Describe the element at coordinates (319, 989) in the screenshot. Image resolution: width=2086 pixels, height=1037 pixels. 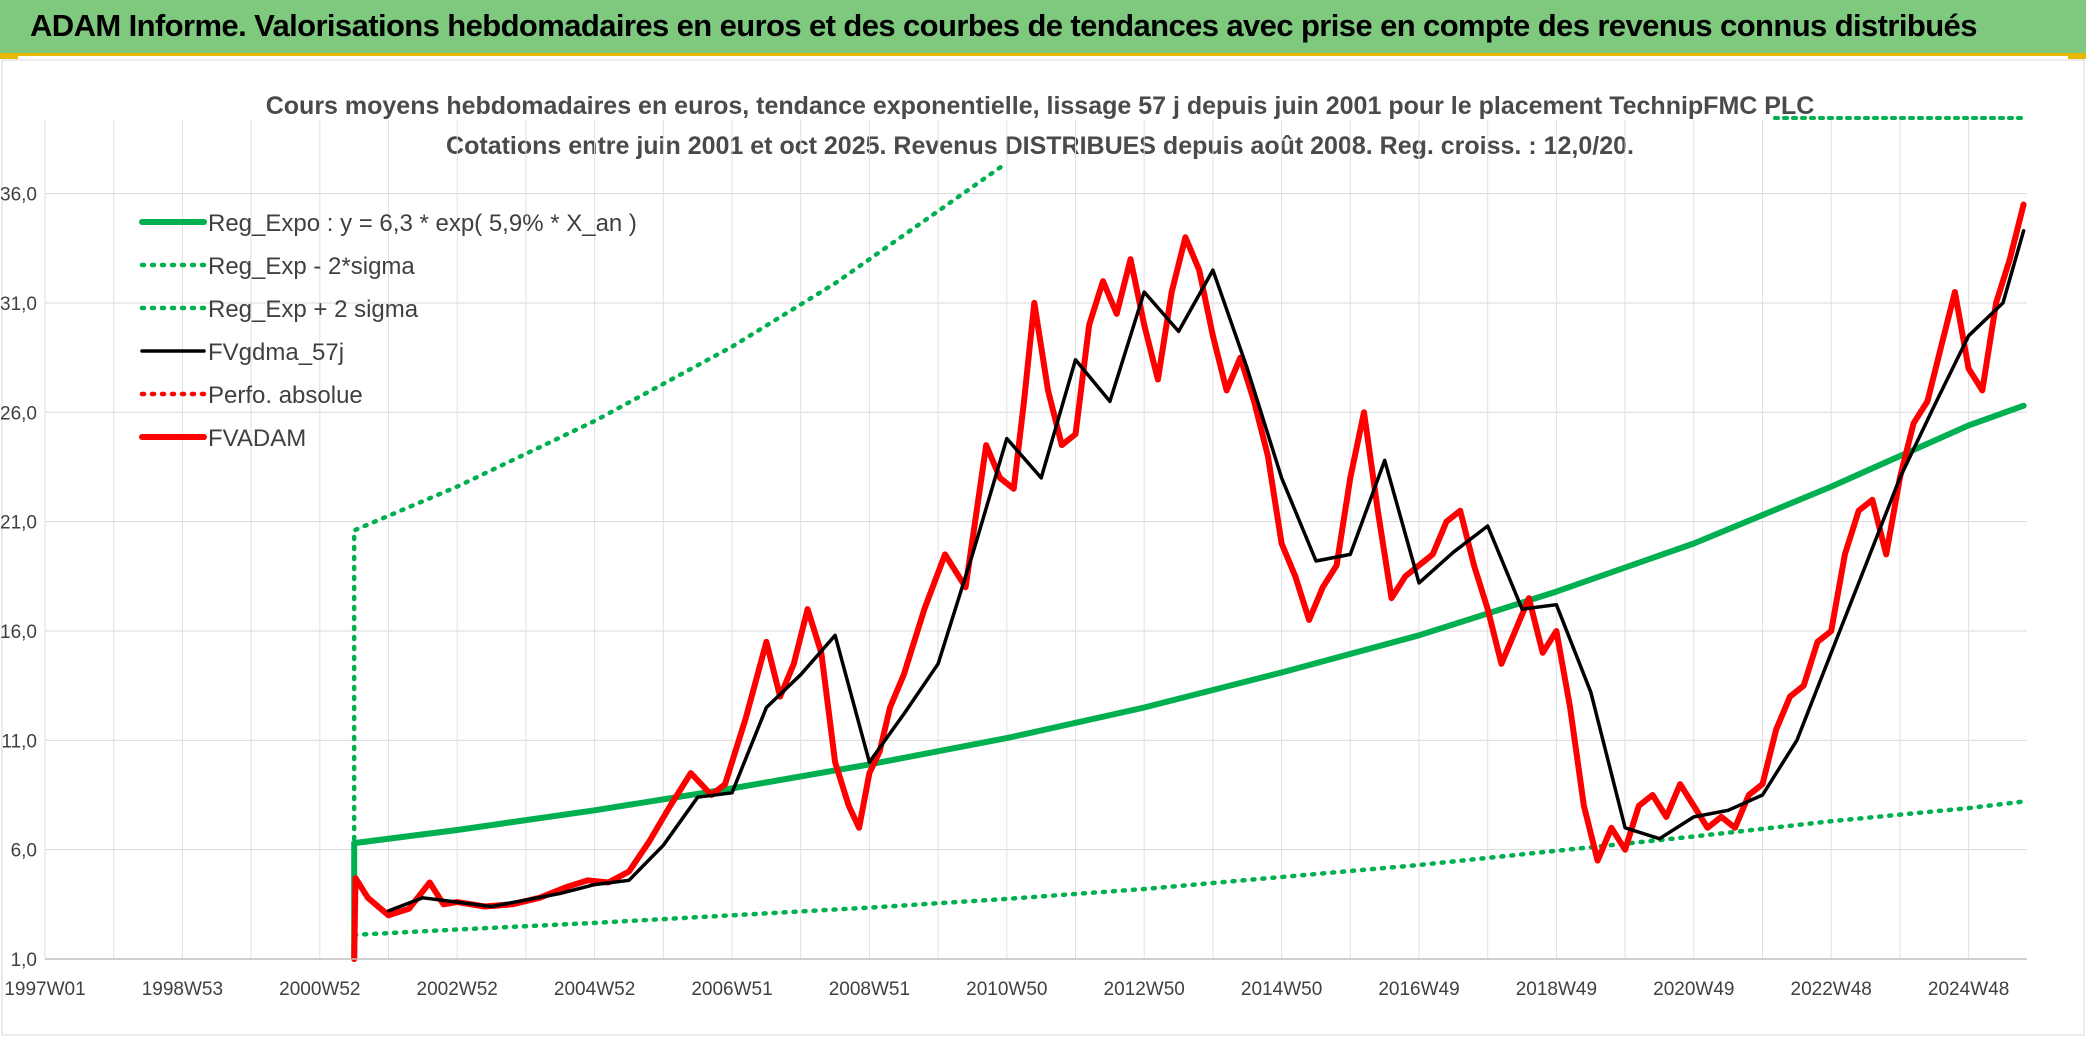
I see `x-tick-label: 2000W52` at that location.